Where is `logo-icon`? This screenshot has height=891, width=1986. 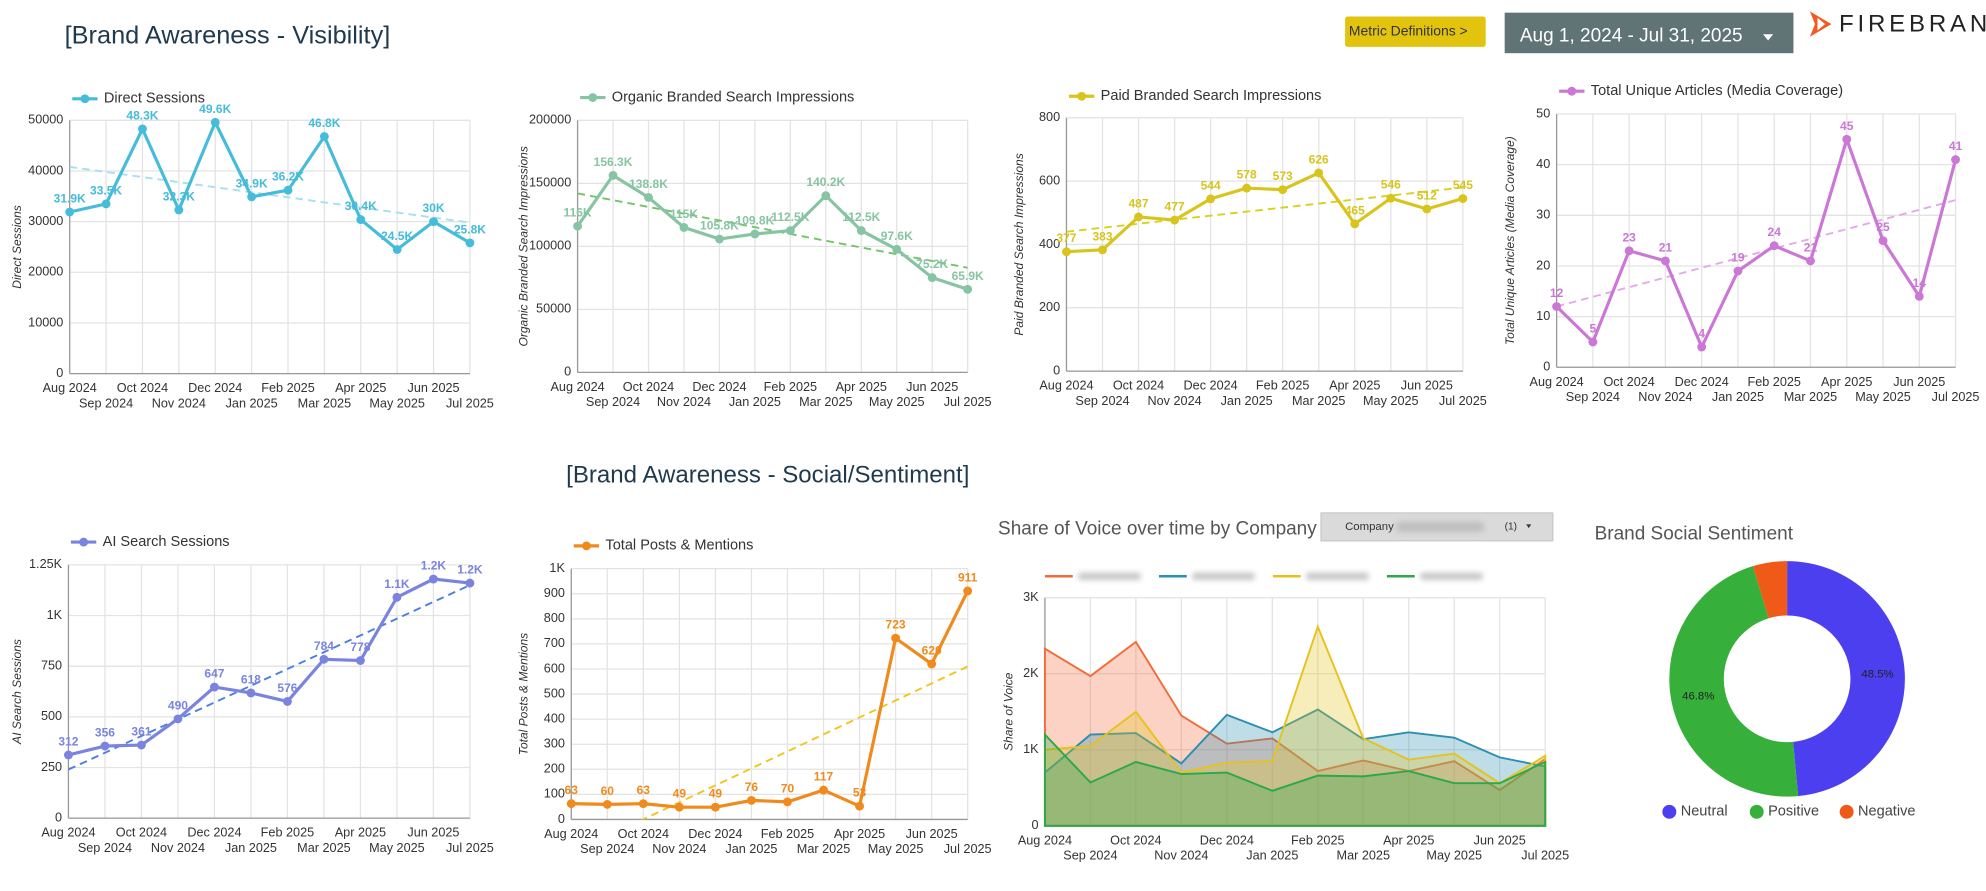 logo-icon is located at coordinates (1820, 24).